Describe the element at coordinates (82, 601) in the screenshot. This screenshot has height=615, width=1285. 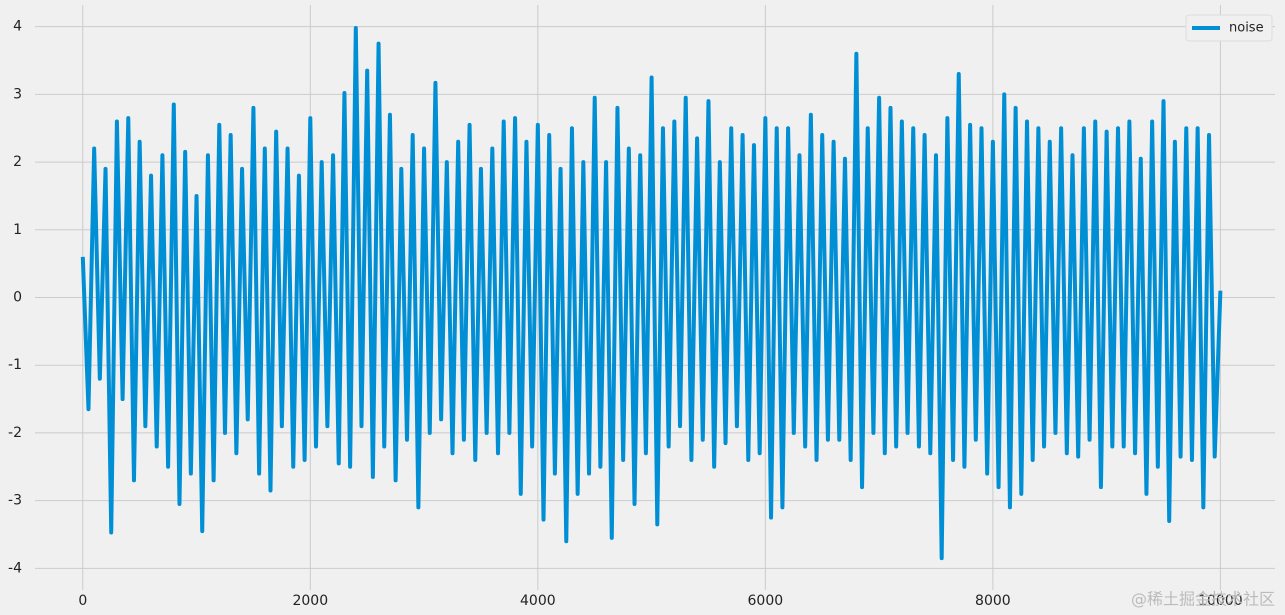
I see `x-tick-label: 0` at that location.